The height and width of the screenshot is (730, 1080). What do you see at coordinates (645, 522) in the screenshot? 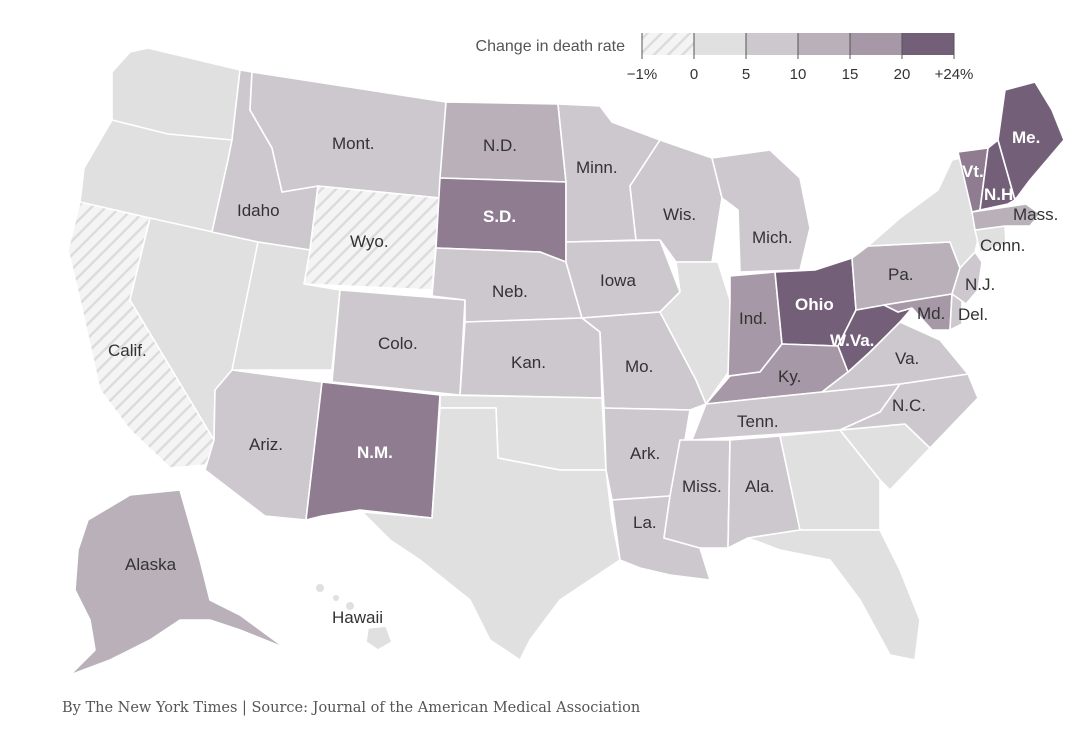
I see `label-louisiana: La.` at bounding box center [645, 522].